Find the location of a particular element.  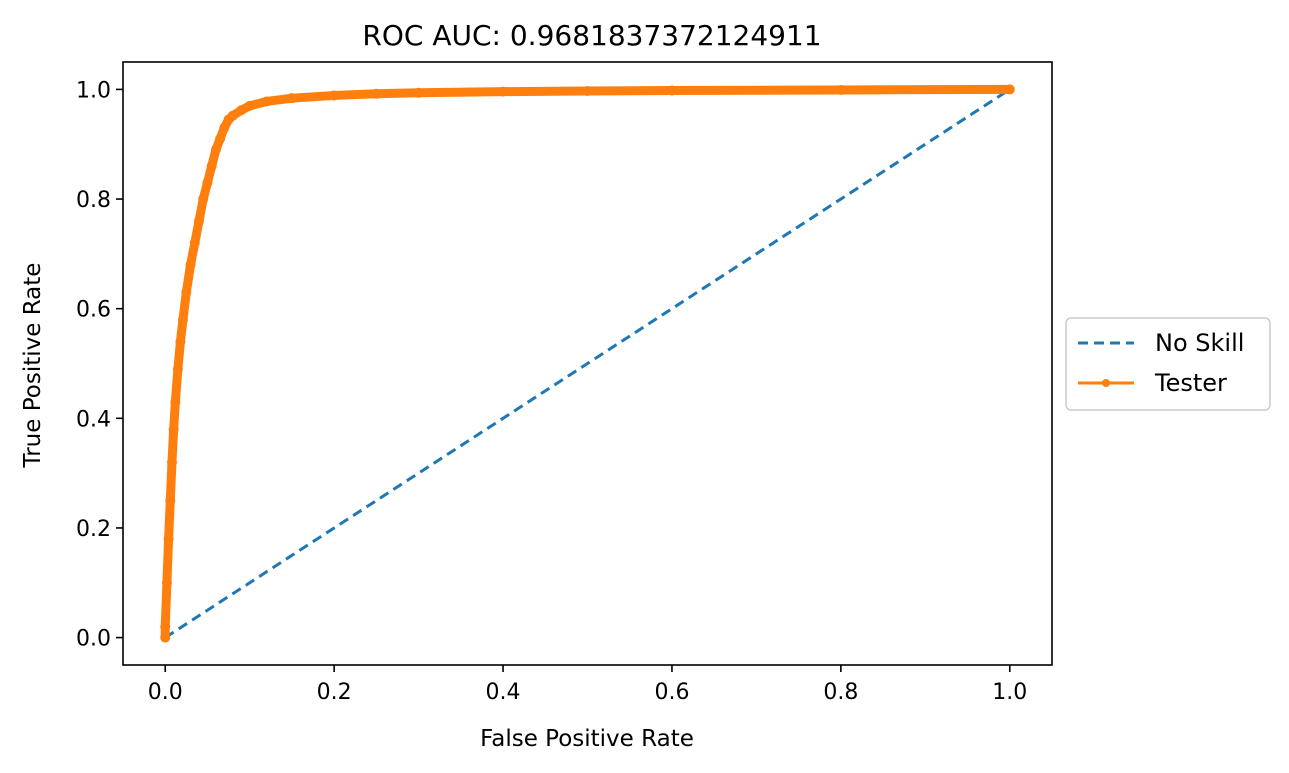

y-tick-label: 0.2 is located at coordinates (93, 529).